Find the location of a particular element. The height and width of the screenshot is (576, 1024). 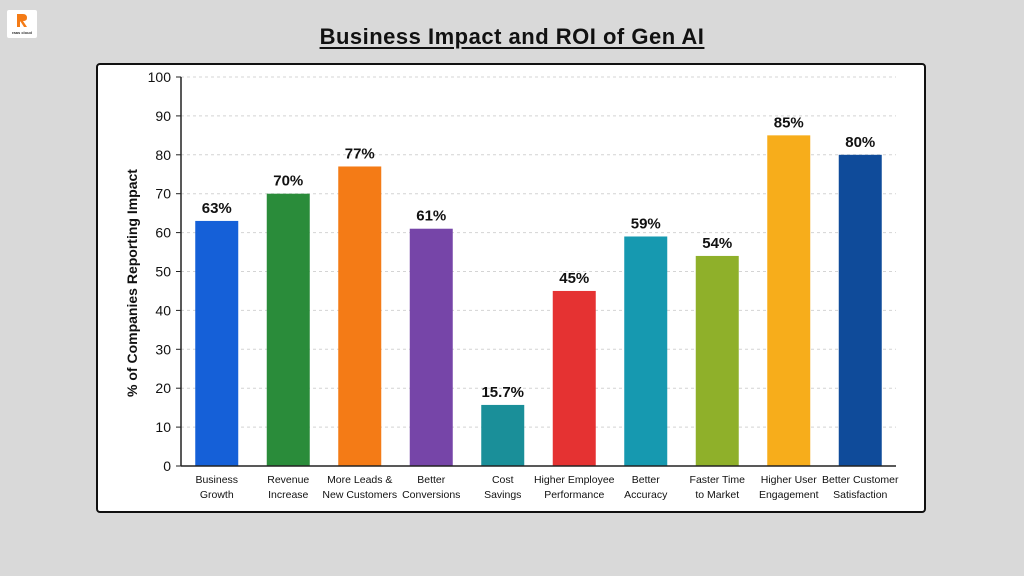

data-label: 15.7% is located at coordinates (502, 392).